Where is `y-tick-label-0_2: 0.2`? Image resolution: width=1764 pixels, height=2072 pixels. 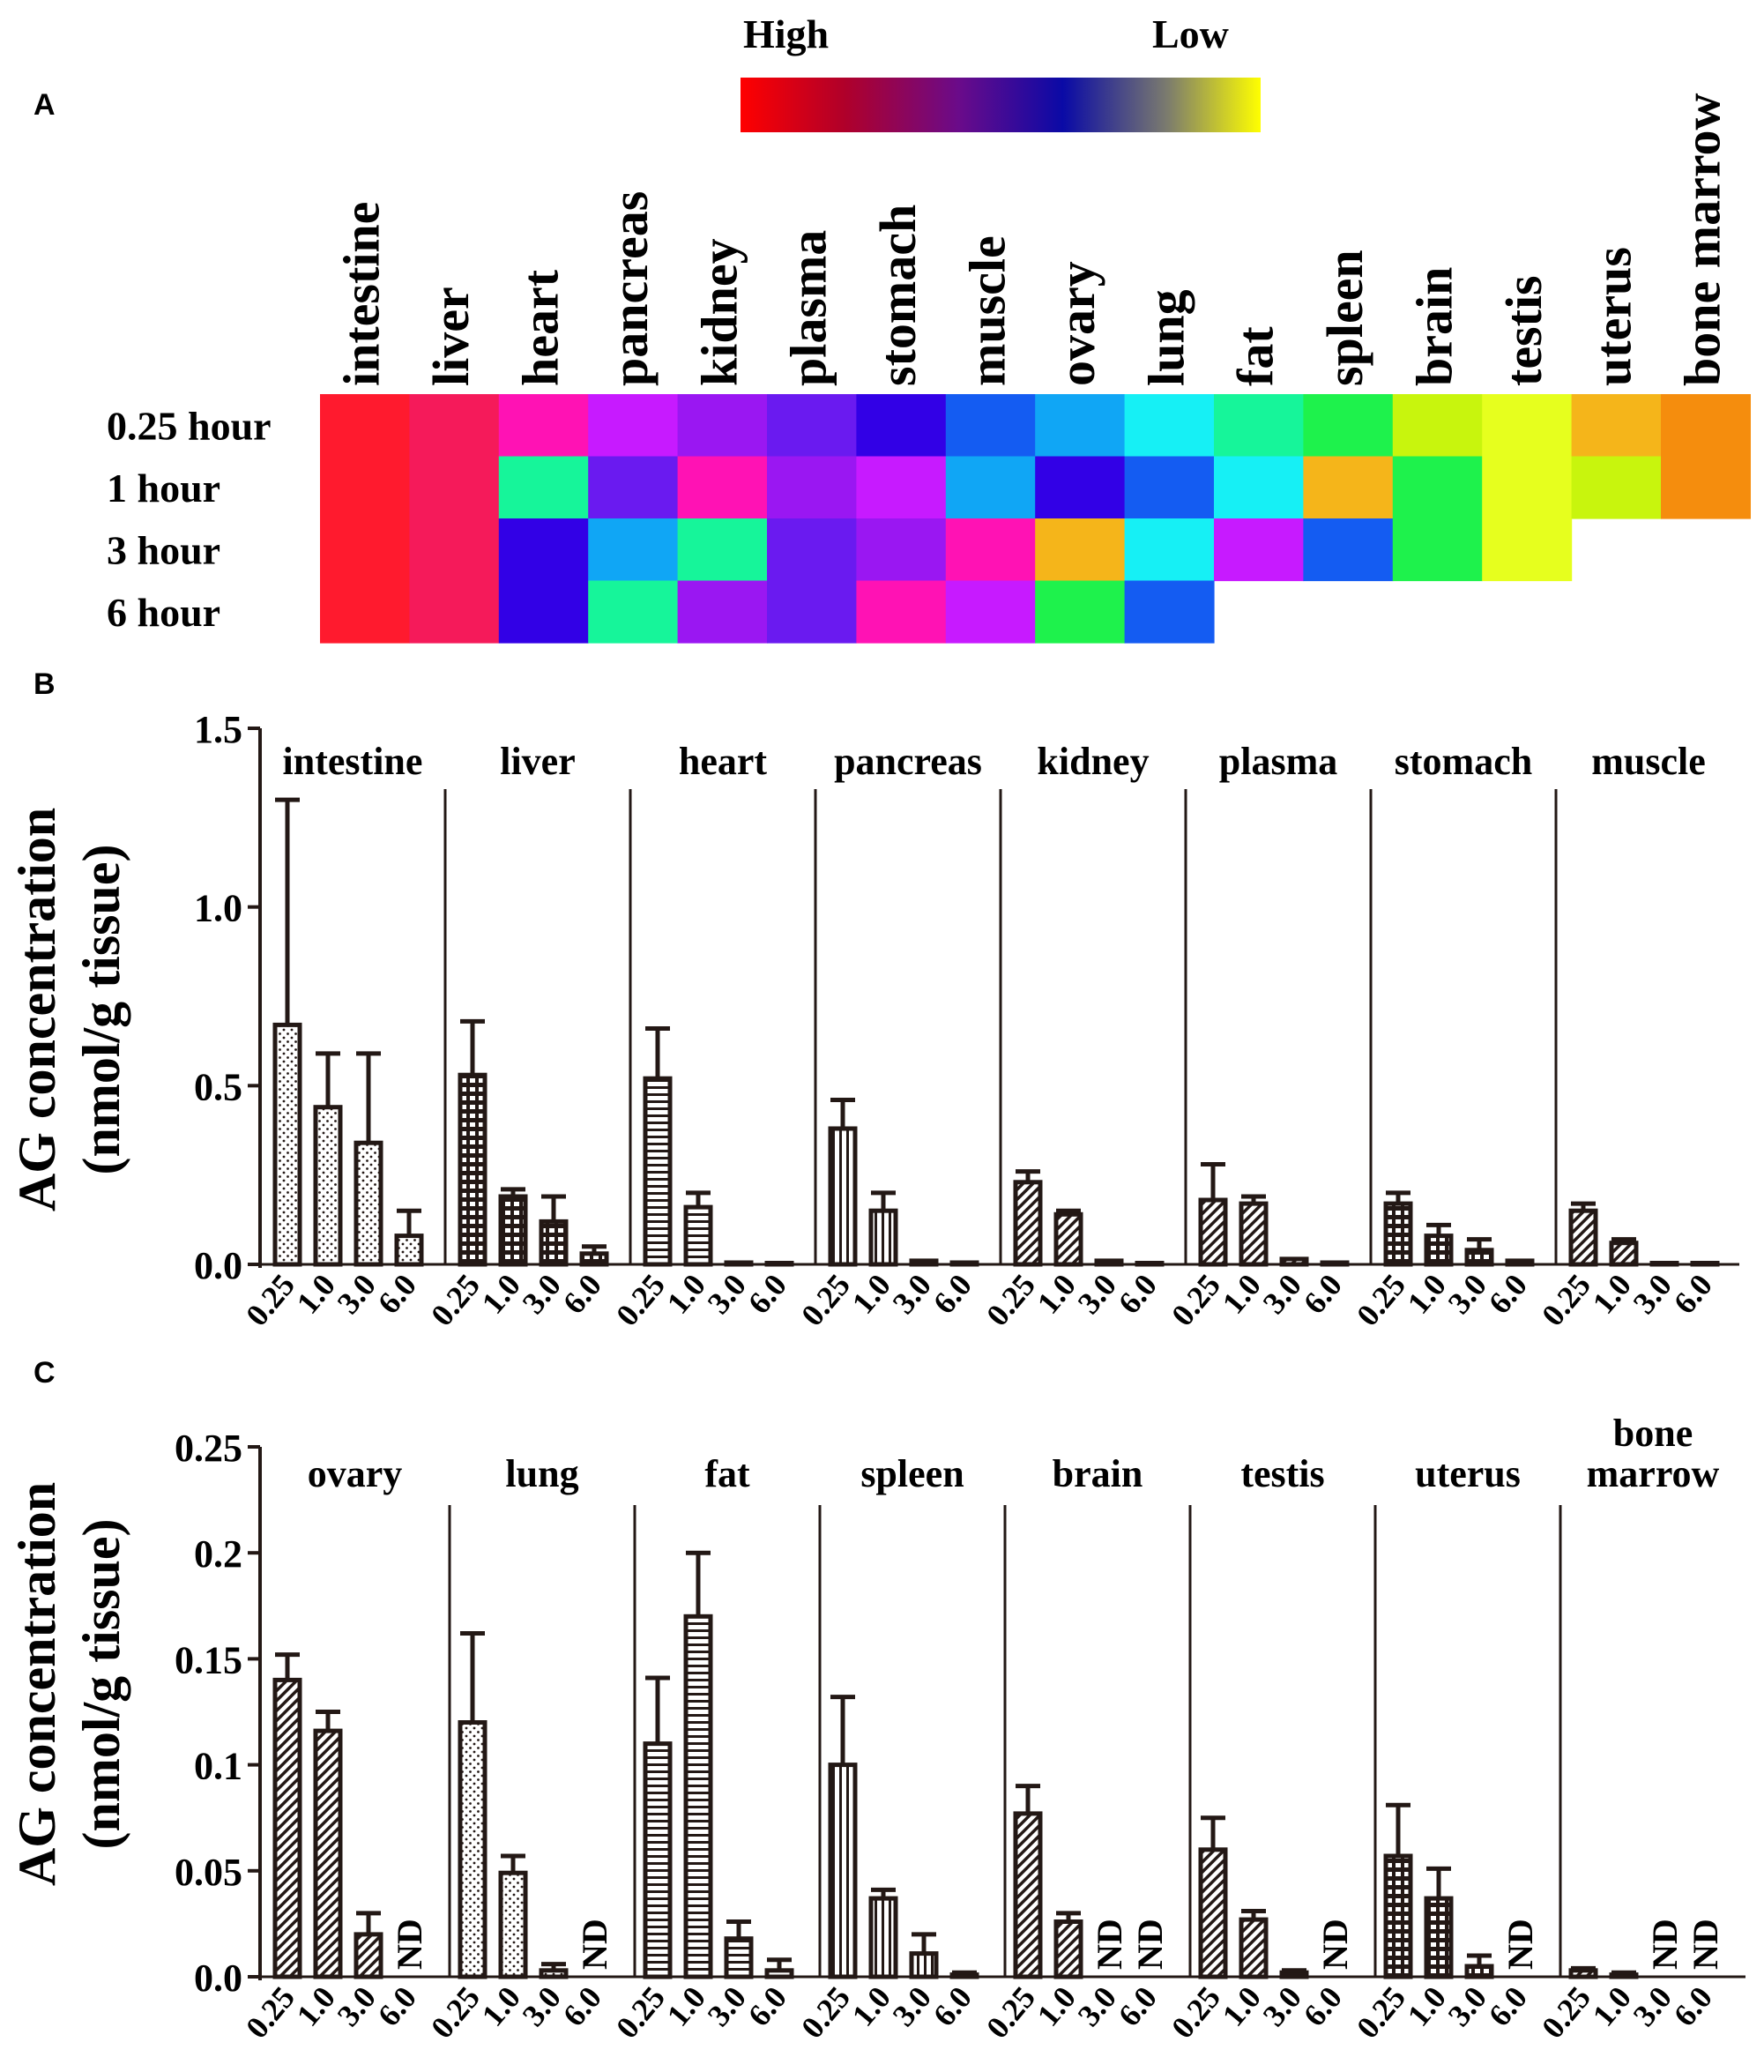
y-tick-label-0_2: 0.2 is located at coordinates (218, 1554).